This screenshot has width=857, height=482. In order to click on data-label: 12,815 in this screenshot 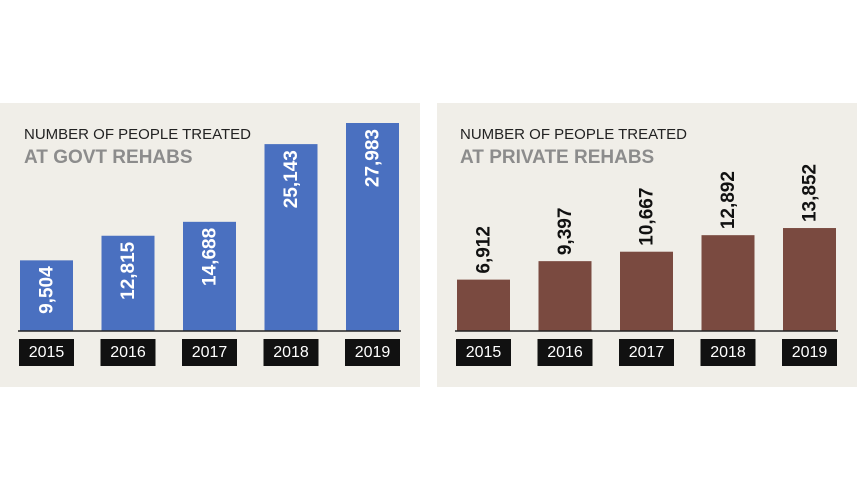, I will do `click(128, 270)`.